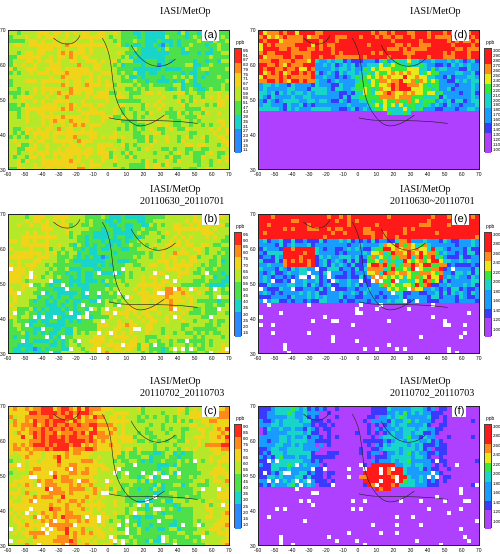  What do you see at coordinates (245, 499) in the screenshot?
I see `colorbar-label: 30` at bounding box center [245, 499].